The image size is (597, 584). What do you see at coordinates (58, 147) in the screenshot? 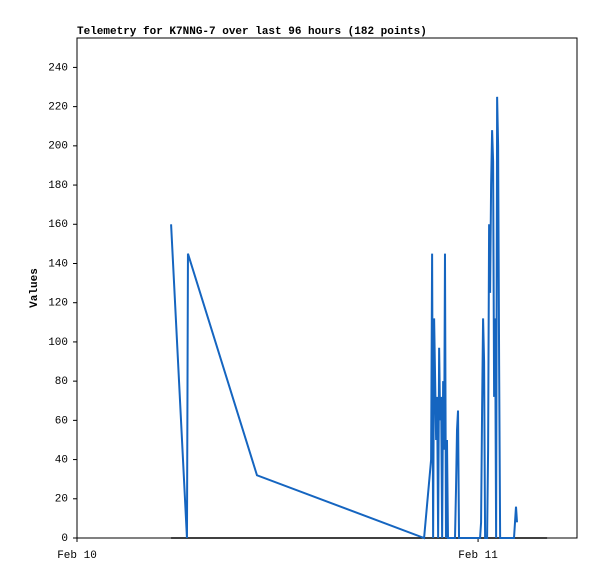
I see `y-tick-label: 200` at bounding box center [58, 147].